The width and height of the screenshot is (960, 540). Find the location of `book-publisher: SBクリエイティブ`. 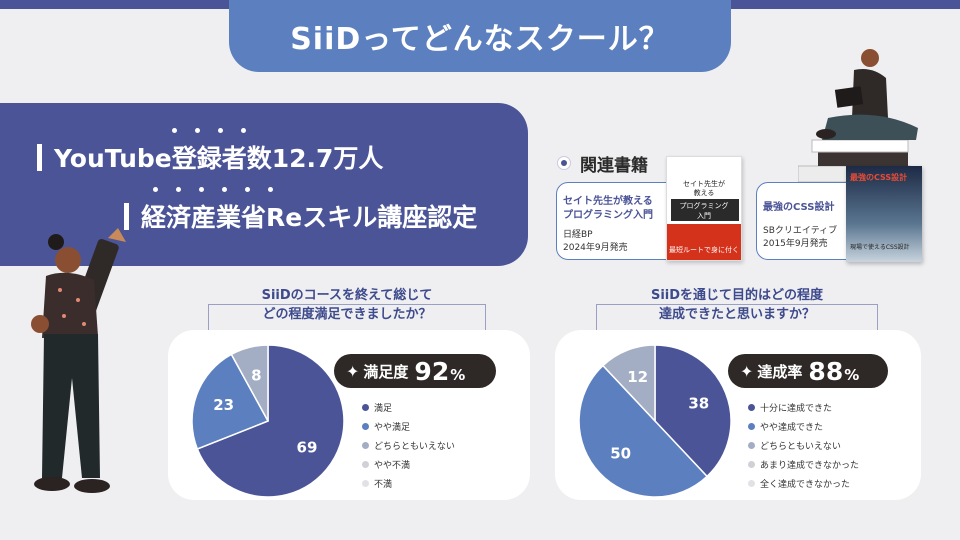

book-publisher: SBクリエイティブ is located at coordinates (800, 231).